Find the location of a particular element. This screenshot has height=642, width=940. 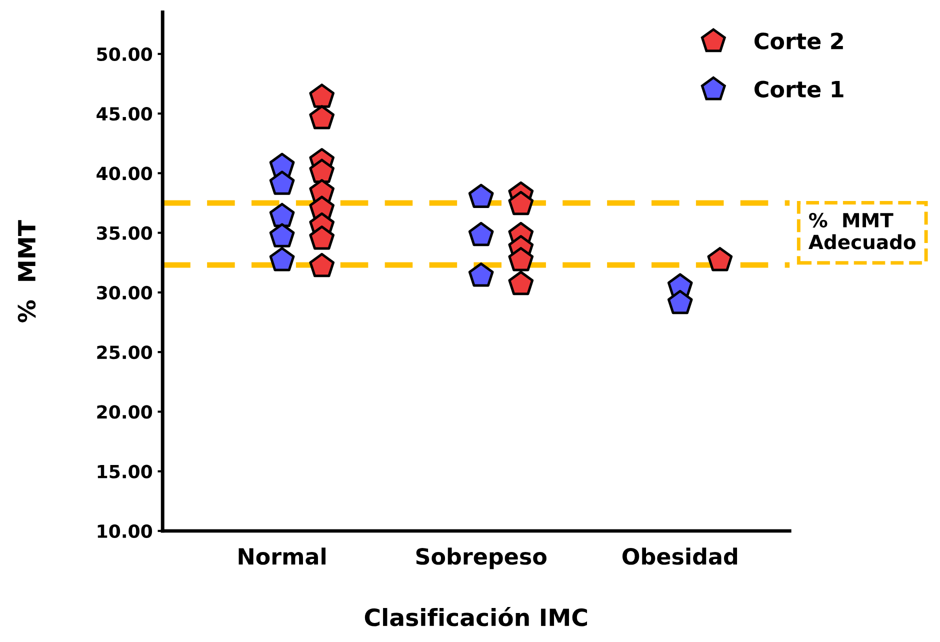

x-tick-label: Obesidad is located at coordinates (680, 556).